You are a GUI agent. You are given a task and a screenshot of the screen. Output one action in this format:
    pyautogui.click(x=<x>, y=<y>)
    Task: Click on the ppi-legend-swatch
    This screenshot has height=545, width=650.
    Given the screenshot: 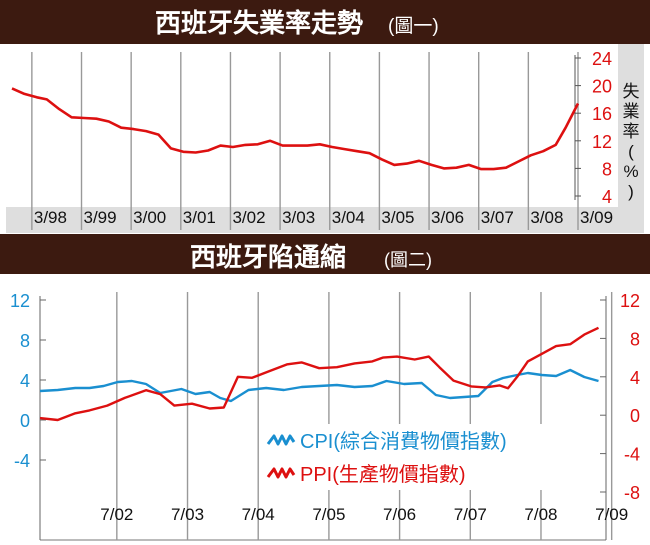 What is the action you would take?
    pyautogui.click(x=281, y=473)
    